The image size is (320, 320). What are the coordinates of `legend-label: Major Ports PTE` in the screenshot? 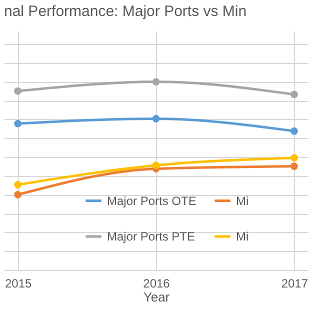 It's located at (151, 237).